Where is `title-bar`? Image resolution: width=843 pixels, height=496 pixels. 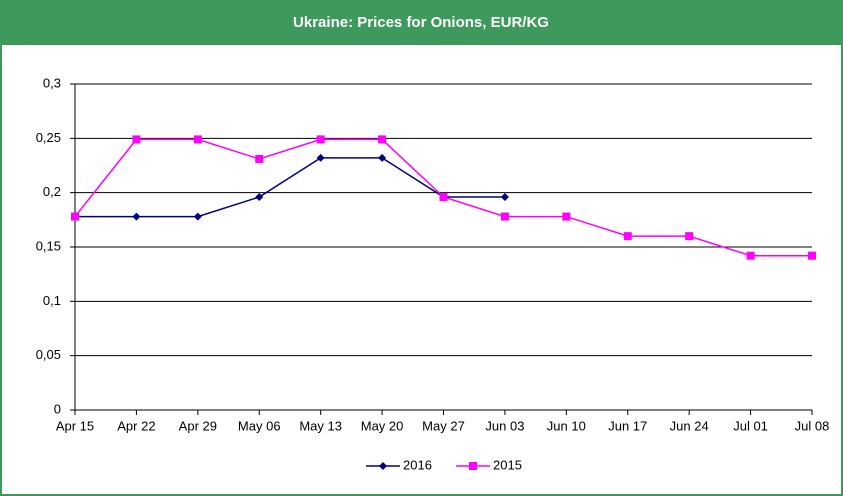 title-bar is located at coordinates (421, 23).